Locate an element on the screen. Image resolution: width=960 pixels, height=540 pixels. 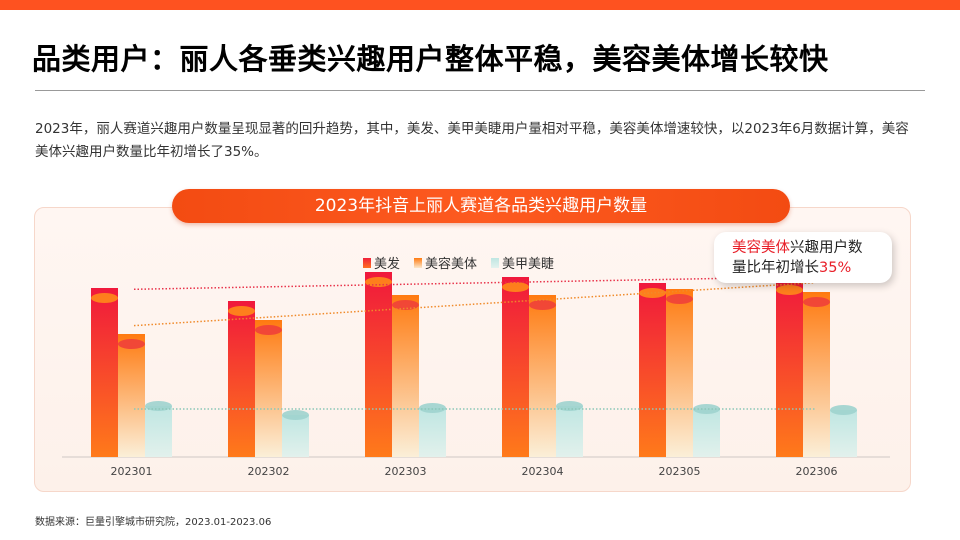
legend-item-beauty: 美容美体 is located at coordinates (445, 262).